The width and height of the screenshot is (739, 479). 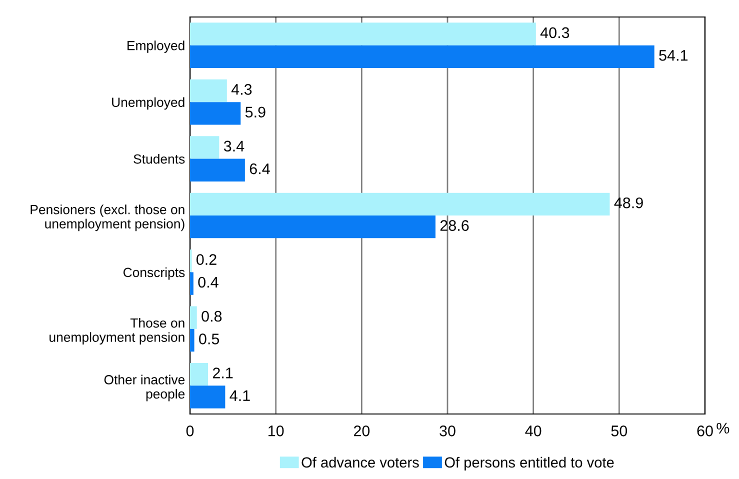 What do you see at coordinates (705, 431) in the screenshot?
I see `x-tick-label: 60` at bounding box center [705, 431].